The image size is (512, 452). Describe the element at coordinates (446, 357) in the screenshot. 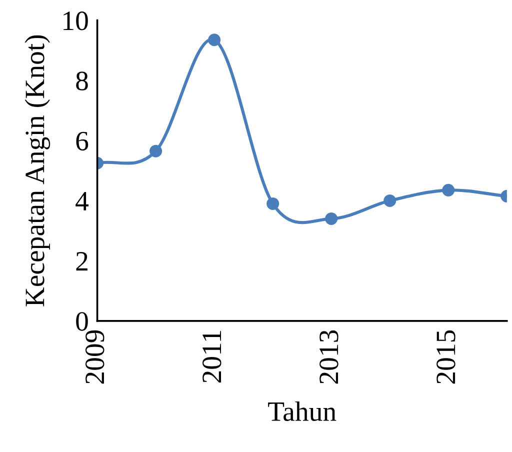

I see `x-tick-label: 2015` at that location.